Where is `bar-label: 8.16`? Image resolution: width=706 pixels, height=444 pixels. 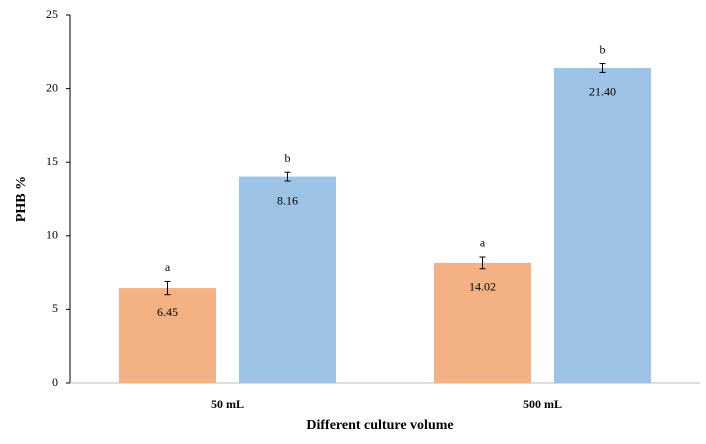 bar-label: 8.16 is located at coordinates (287, 200).